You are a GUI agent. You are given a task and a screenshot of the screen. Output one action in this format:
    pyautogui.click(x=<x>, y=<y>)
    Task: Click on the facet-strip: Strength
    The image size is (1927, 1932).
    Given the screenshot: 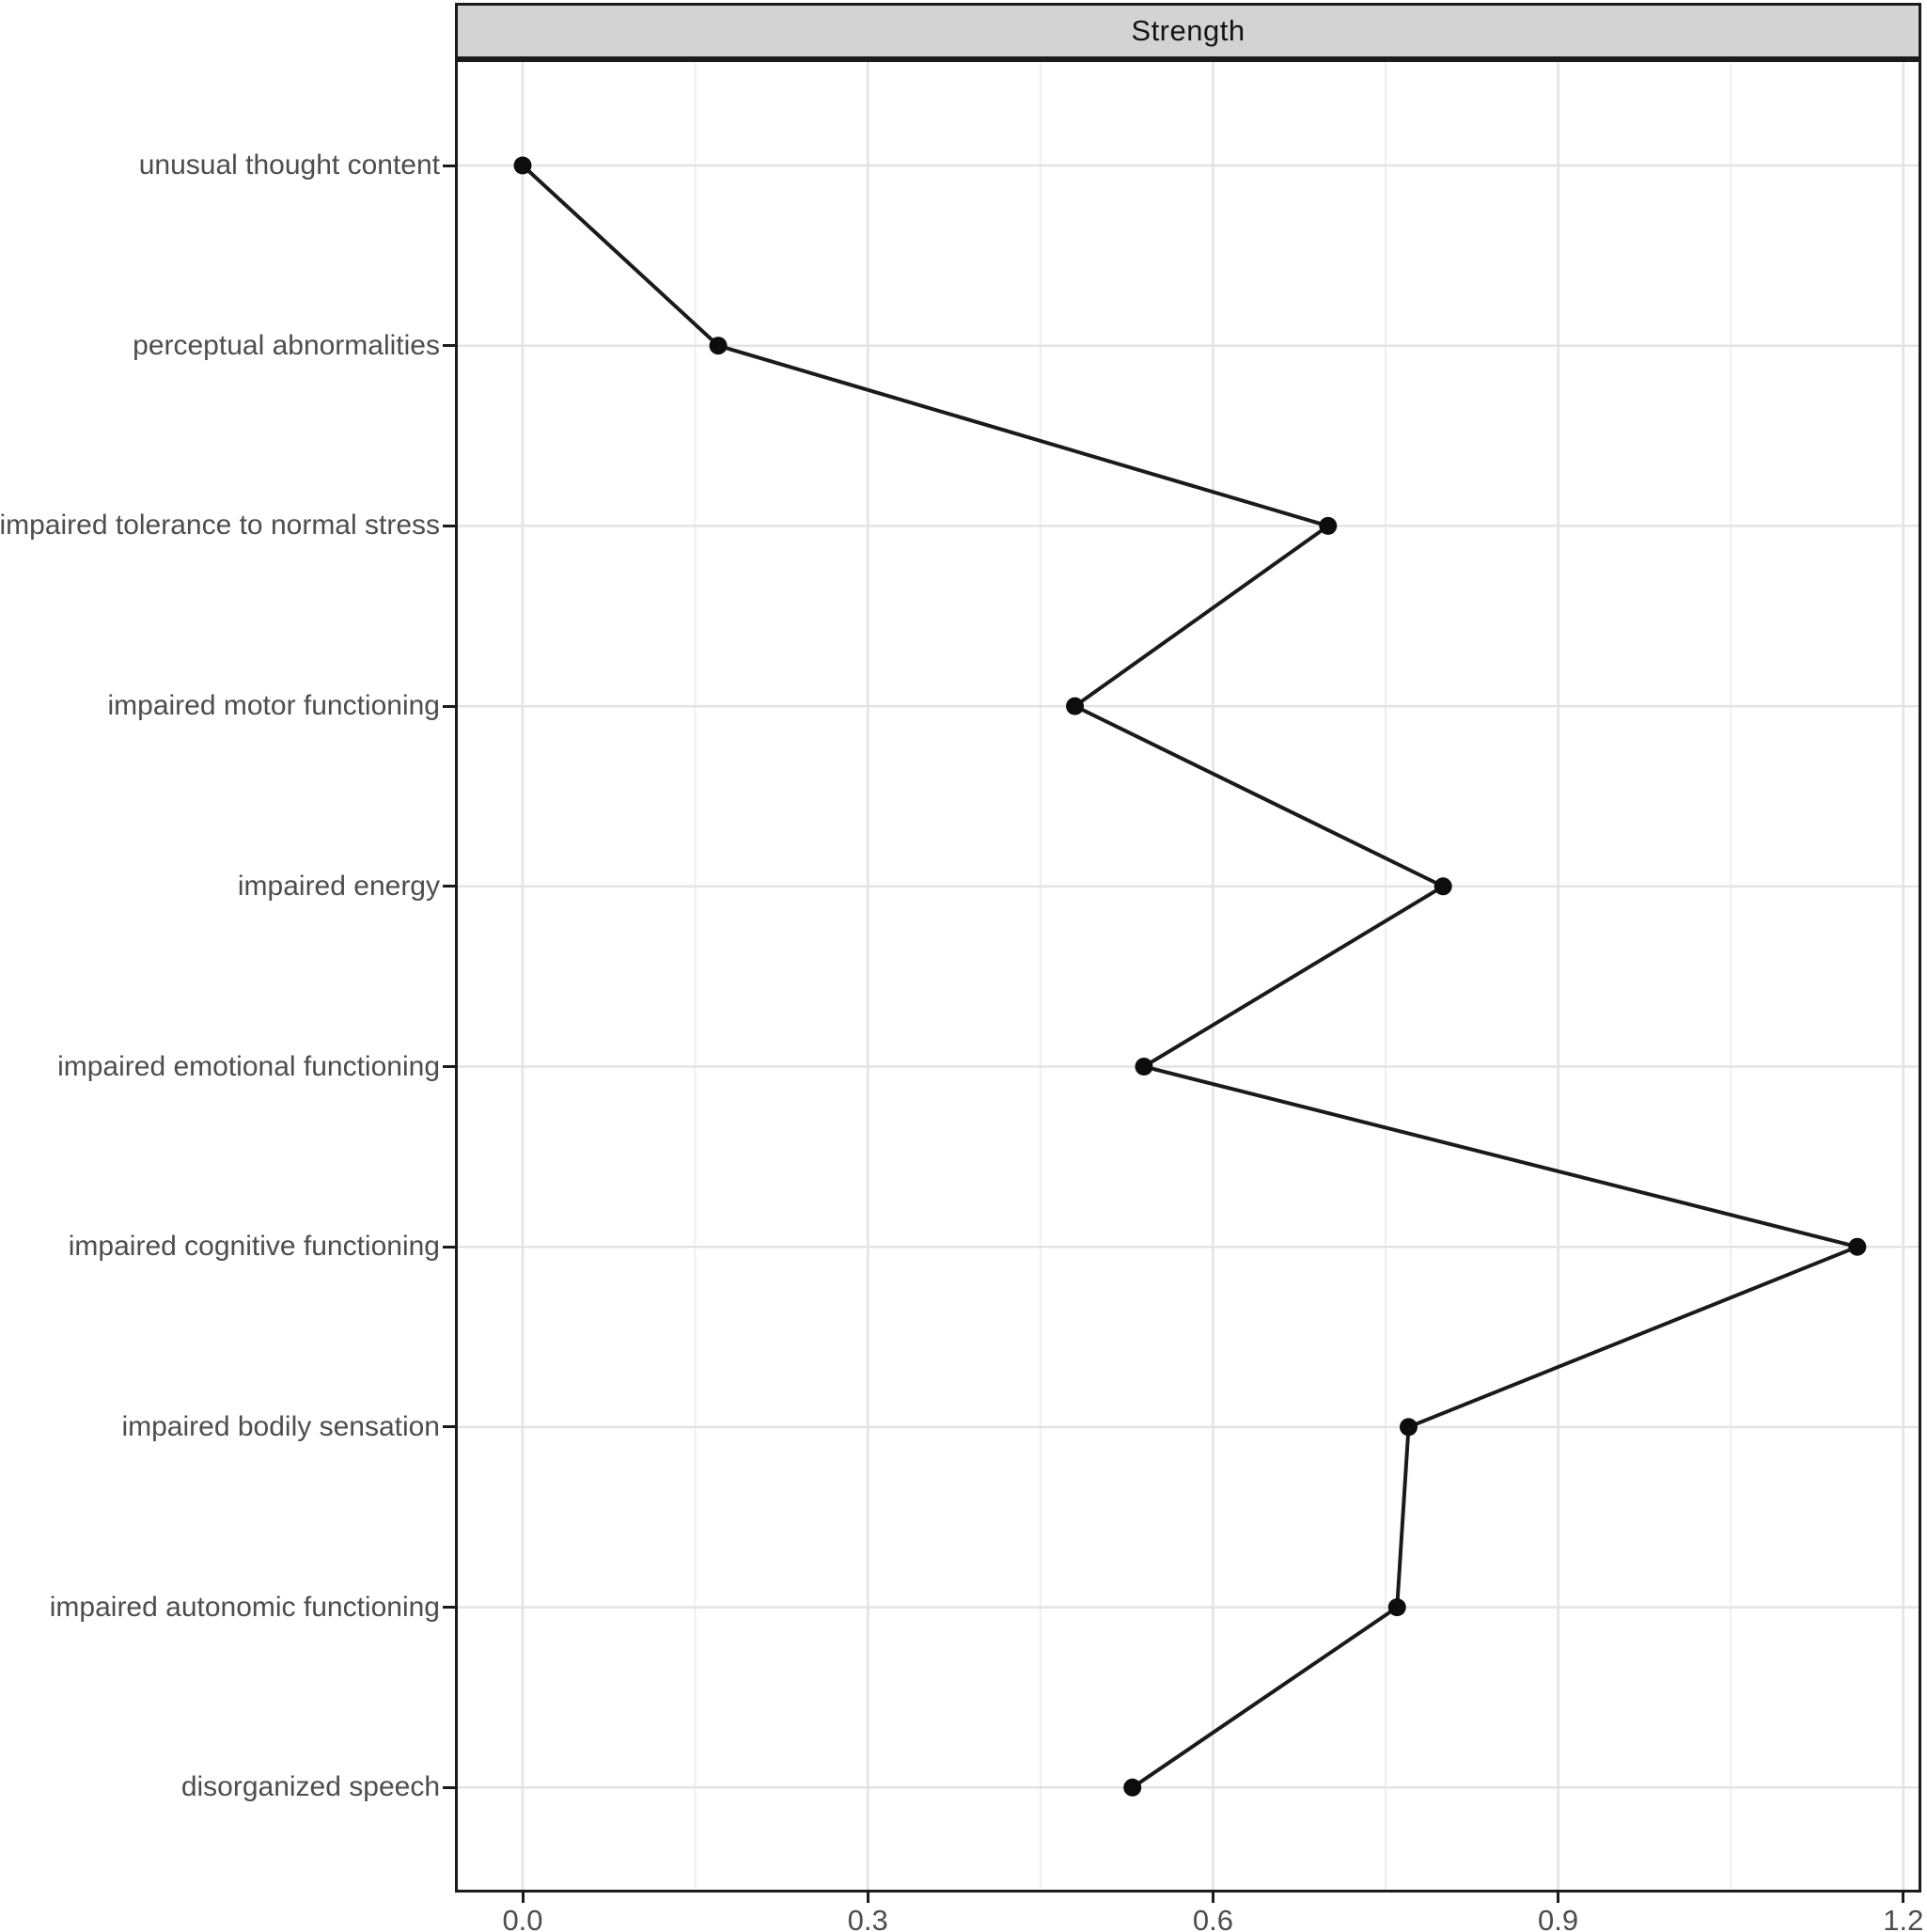 What is the action you would take?
    pyautogui.click(x=1188, y=31)
    